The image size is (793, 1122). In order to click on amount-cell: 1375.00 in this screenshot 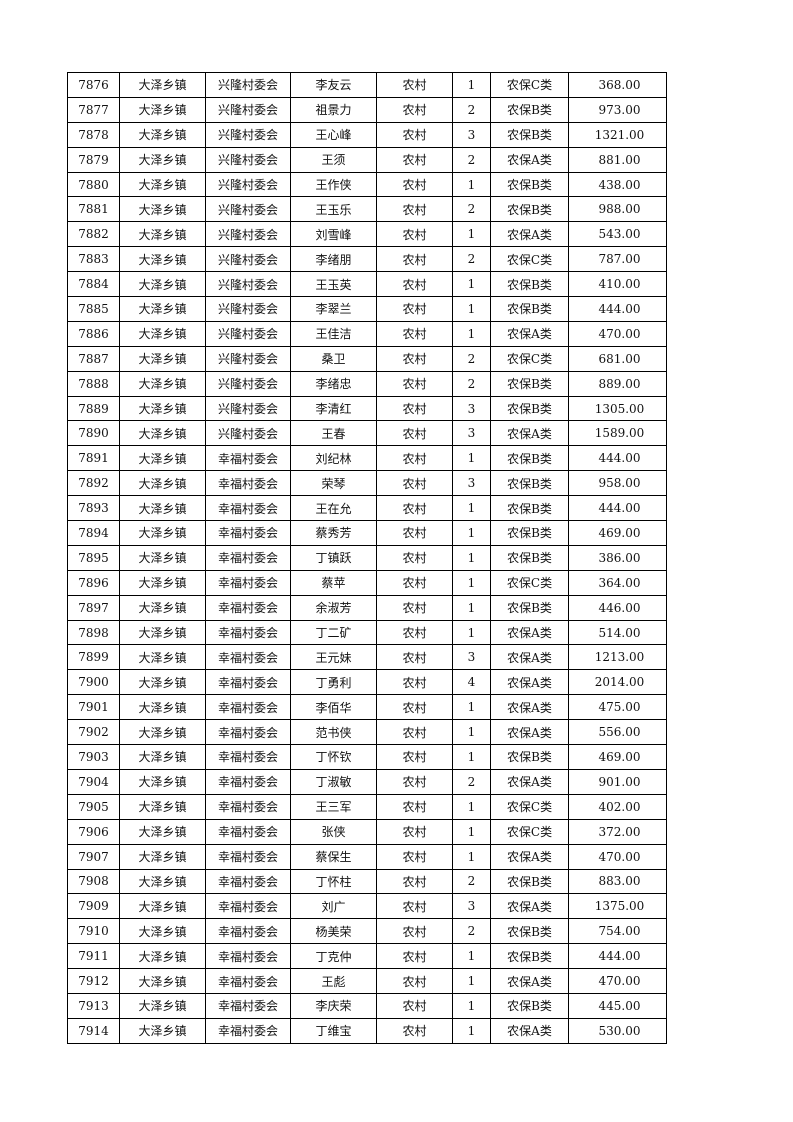, I will do `click(617, 906)`.